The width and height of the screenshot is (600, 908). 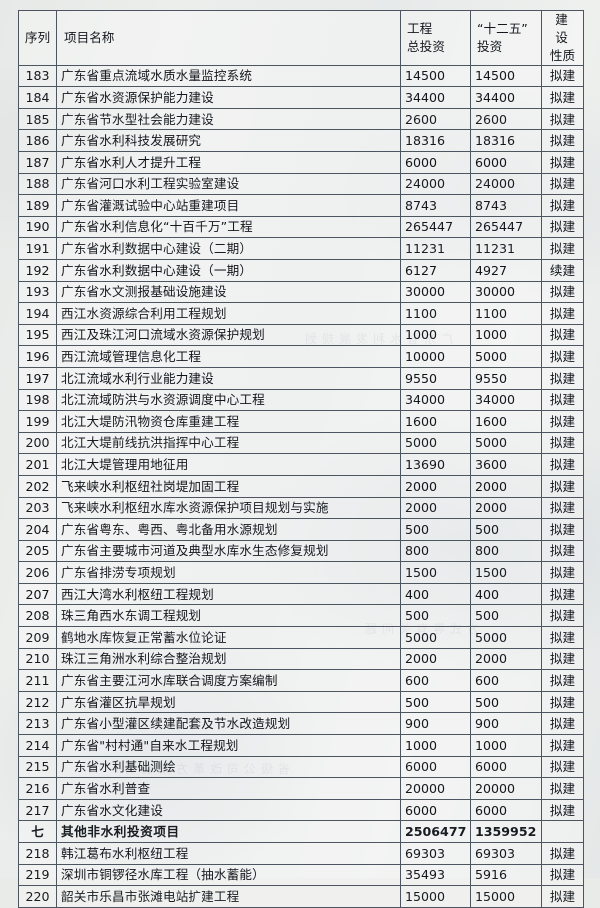 I want to click on table-row: 206 广东省排涝专项规划 1500 1500 拟建, so click(x=301, y=572).